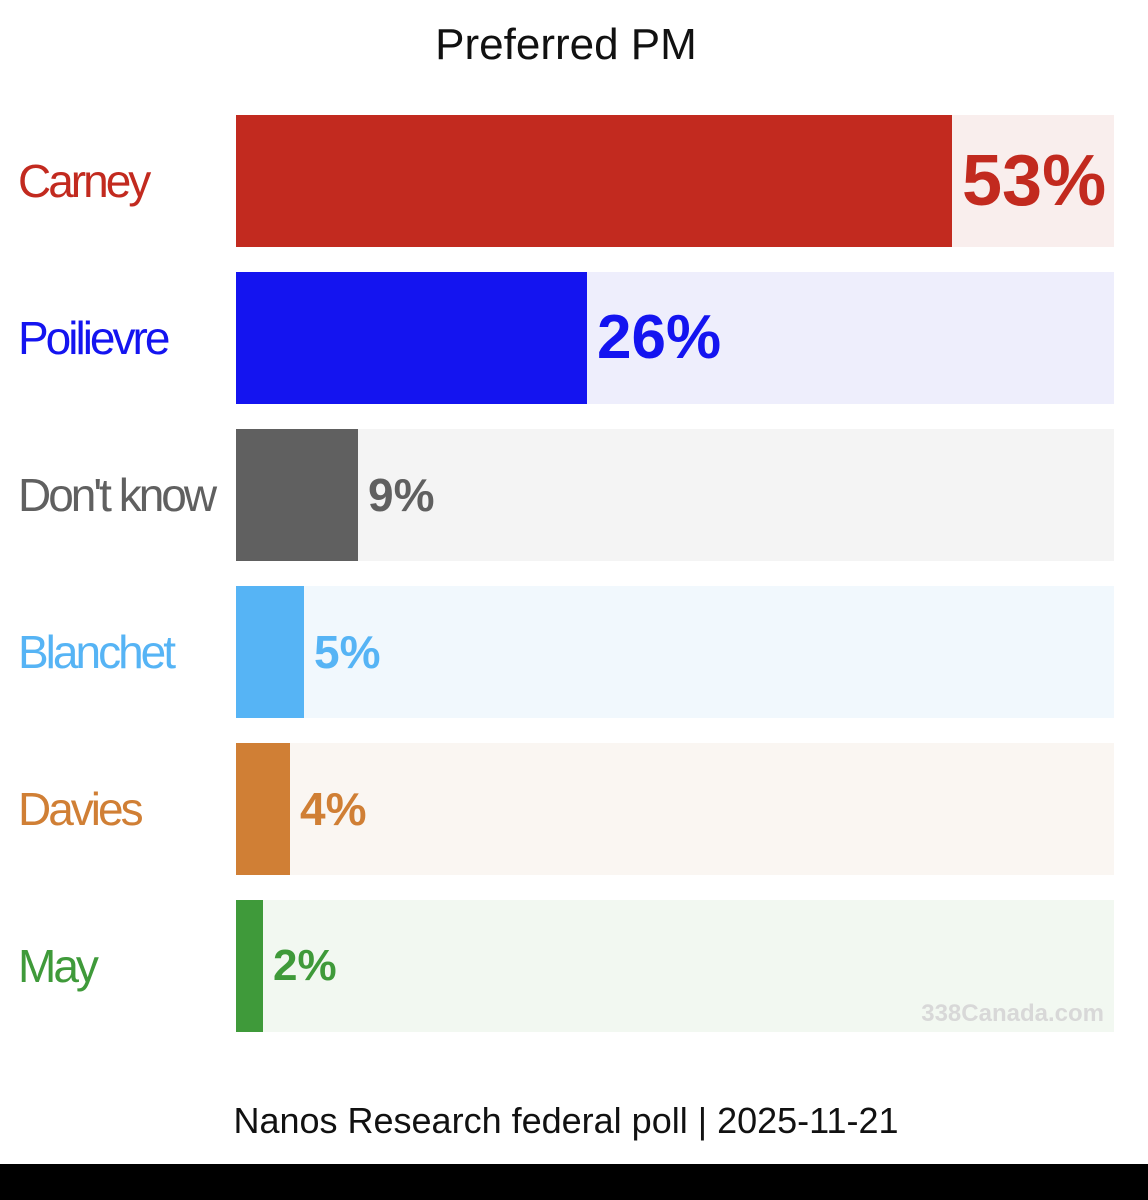 Image resolution: width=1148 pixels, height=1200 pixels. Describe the element at coordinates (401, 495) in the screenshot. I see `value-label: 9%` at that location.